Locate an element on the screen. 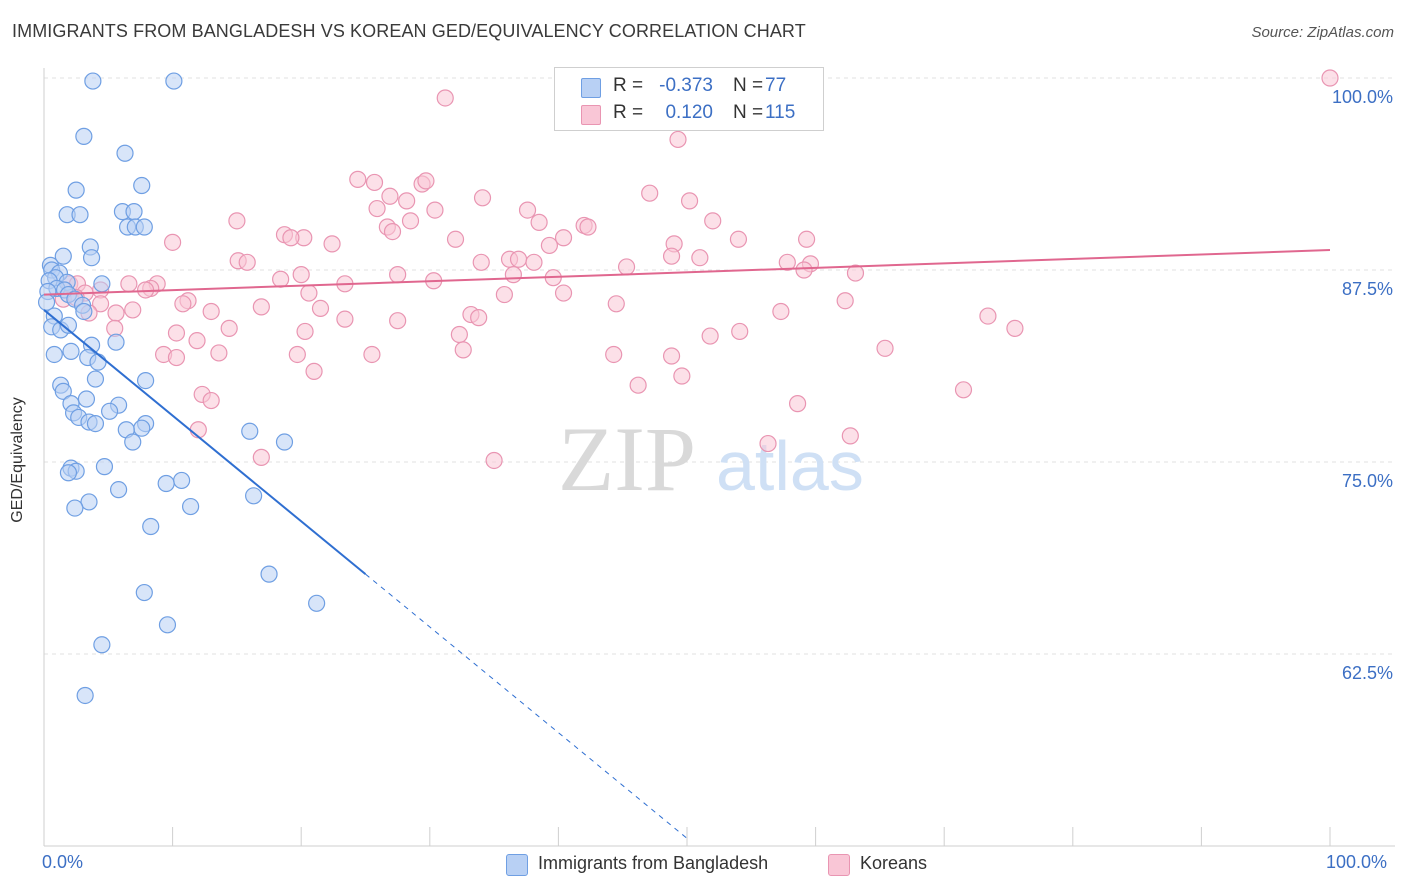 This screenshot has height=892, width=1406. watermark-atlas: atlas is located at coordinates (790, 466).